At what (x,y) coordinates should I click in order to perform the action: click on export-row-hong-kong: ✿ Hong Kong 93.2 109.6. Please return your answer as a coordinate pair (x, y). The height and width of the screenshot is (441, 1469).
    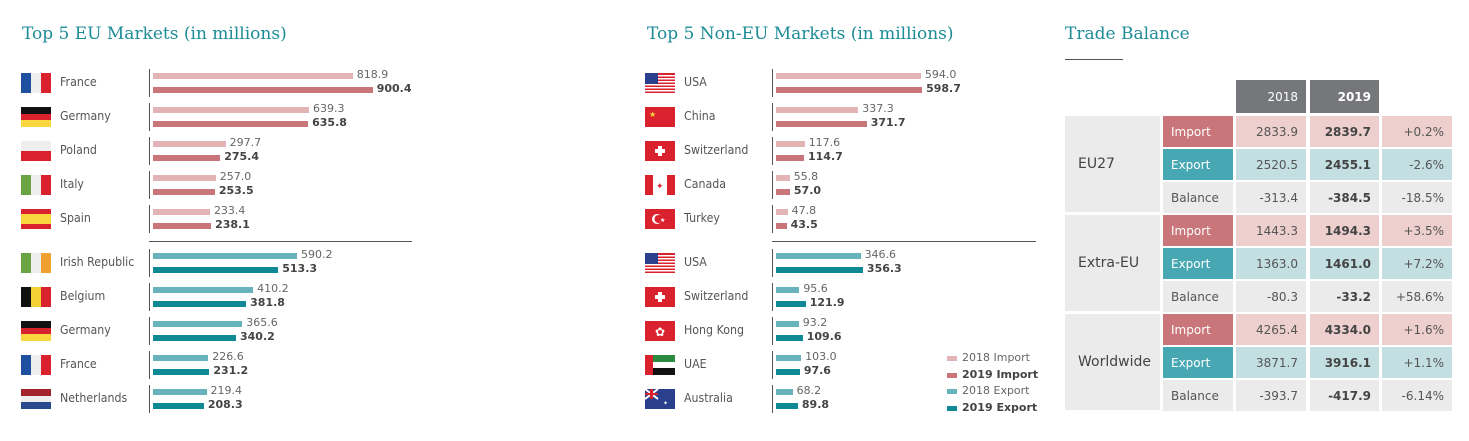
    Looking at the image, I should click on (520, 331).